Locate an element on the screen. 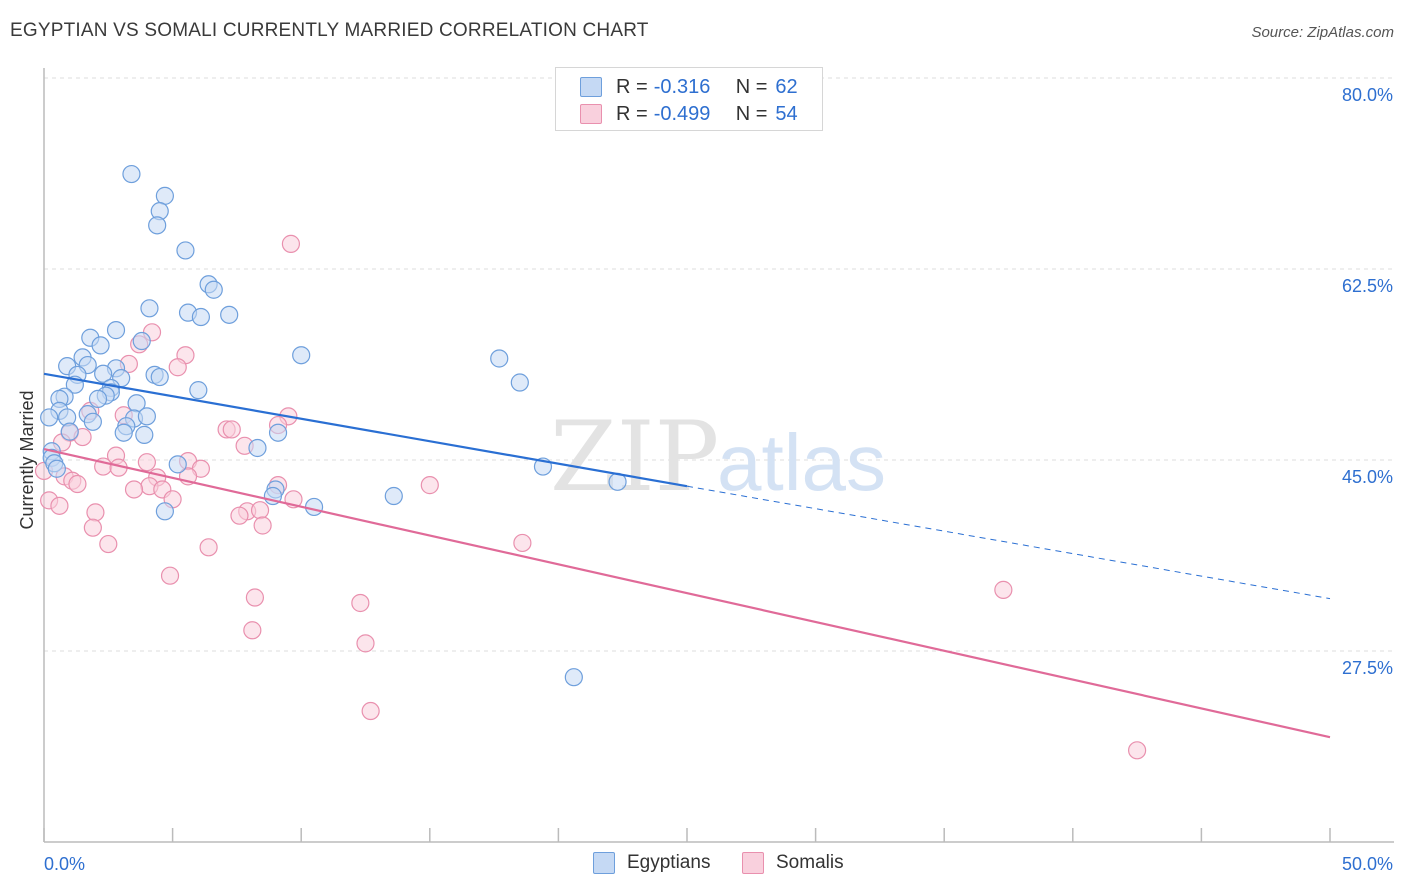 Image resolution: width=1406 pixels, height=892 pixels. y-tick-label: 27.5% is located at coordinates (1367, 668).